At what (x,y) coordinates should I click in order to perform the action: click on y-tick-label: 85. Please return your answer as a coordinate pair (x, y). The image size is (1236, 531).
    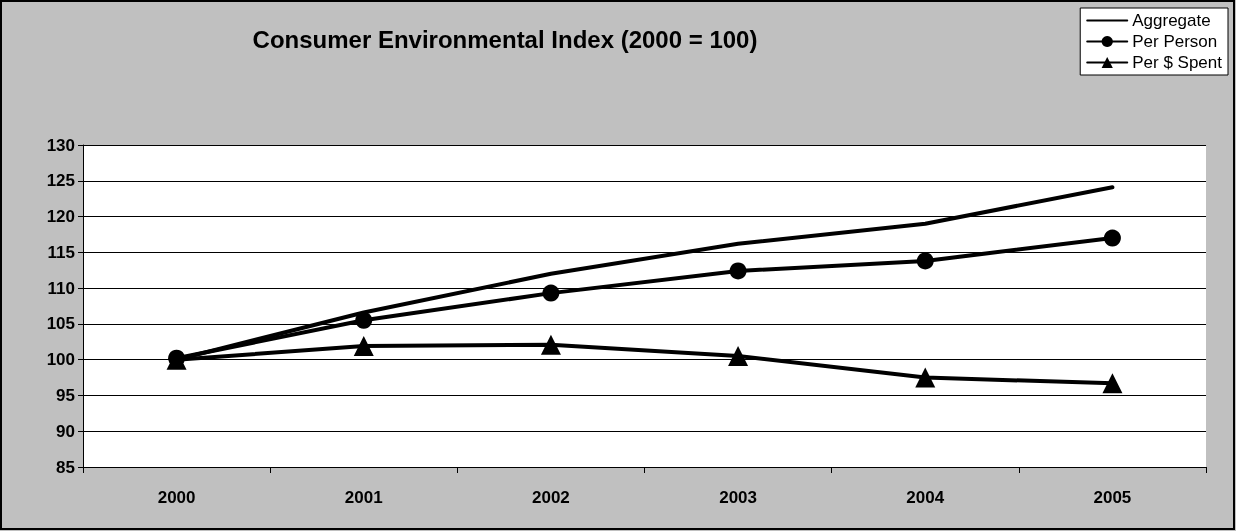
    Looking at the image, I should click on (65, 467).